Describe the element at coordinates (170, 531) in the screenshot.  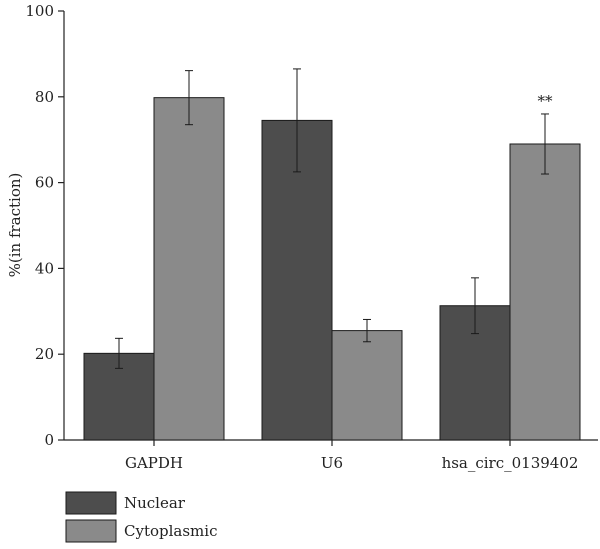
I see `legend-label-cytoplasmic: Cytoplasmic` at that location.